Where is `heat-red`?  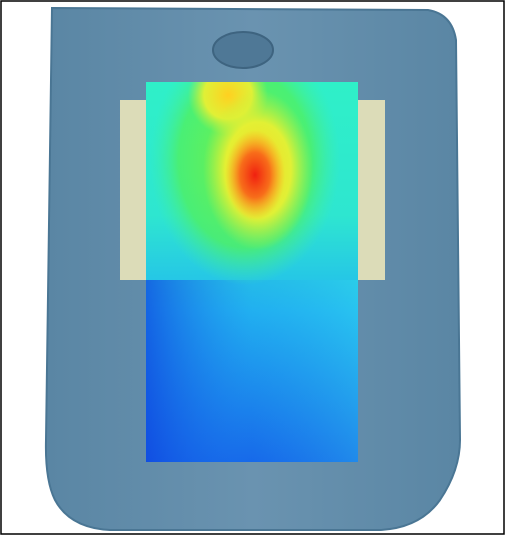 heat-red is located at coordinates (255, 175).